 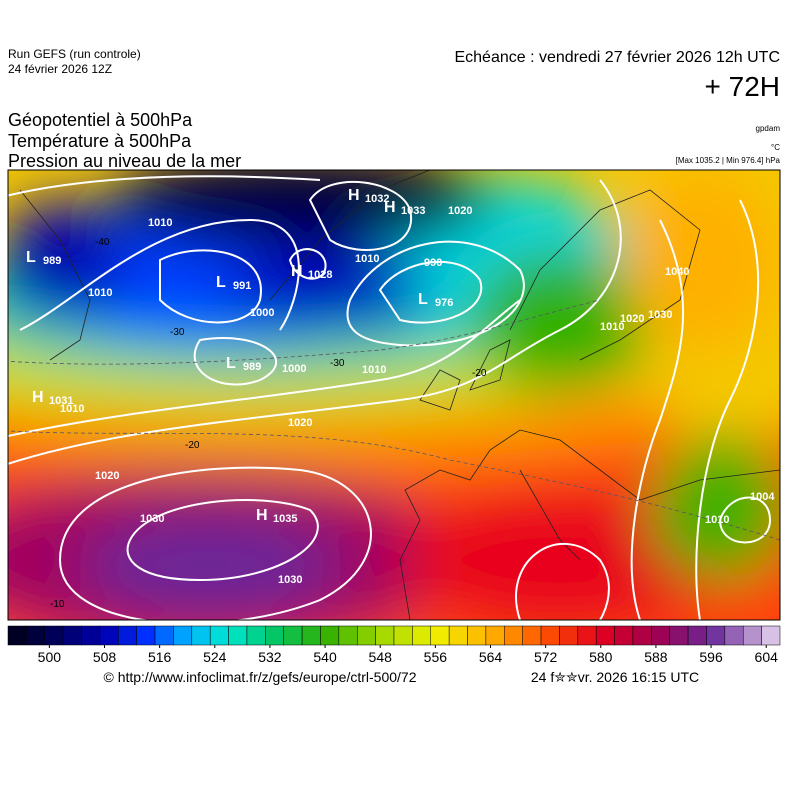 What do you see at coordinates (57, 604) in the screenshot?
I see `isotherm-label: -10` at bounding box center [57, 604].